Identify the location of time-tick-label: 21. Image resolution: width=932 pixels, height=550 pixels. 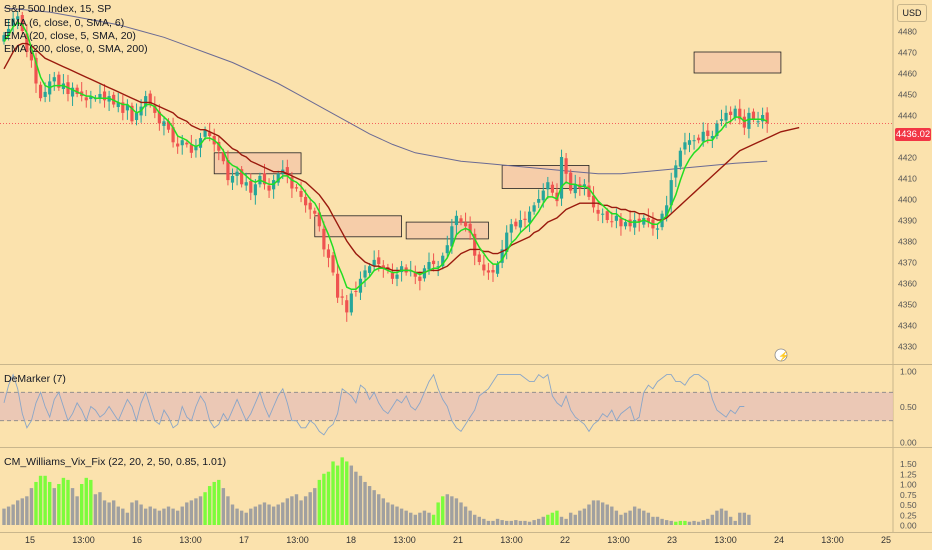
(458, 540).